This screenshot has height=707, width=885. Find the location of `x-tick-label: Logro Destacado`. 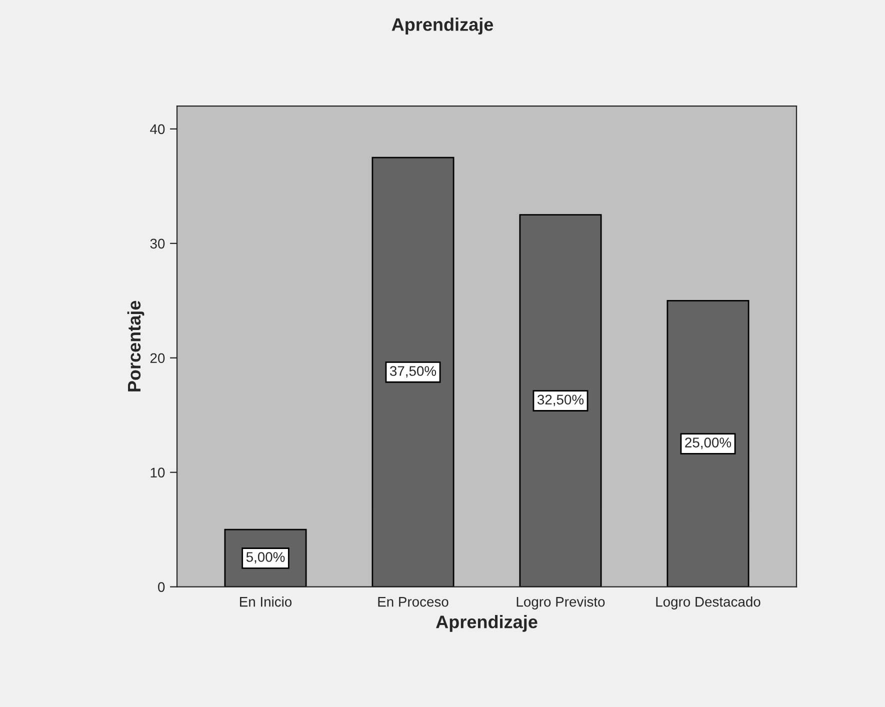

x-tick-label: Logro Destacado is located at coordinates (708, 603).